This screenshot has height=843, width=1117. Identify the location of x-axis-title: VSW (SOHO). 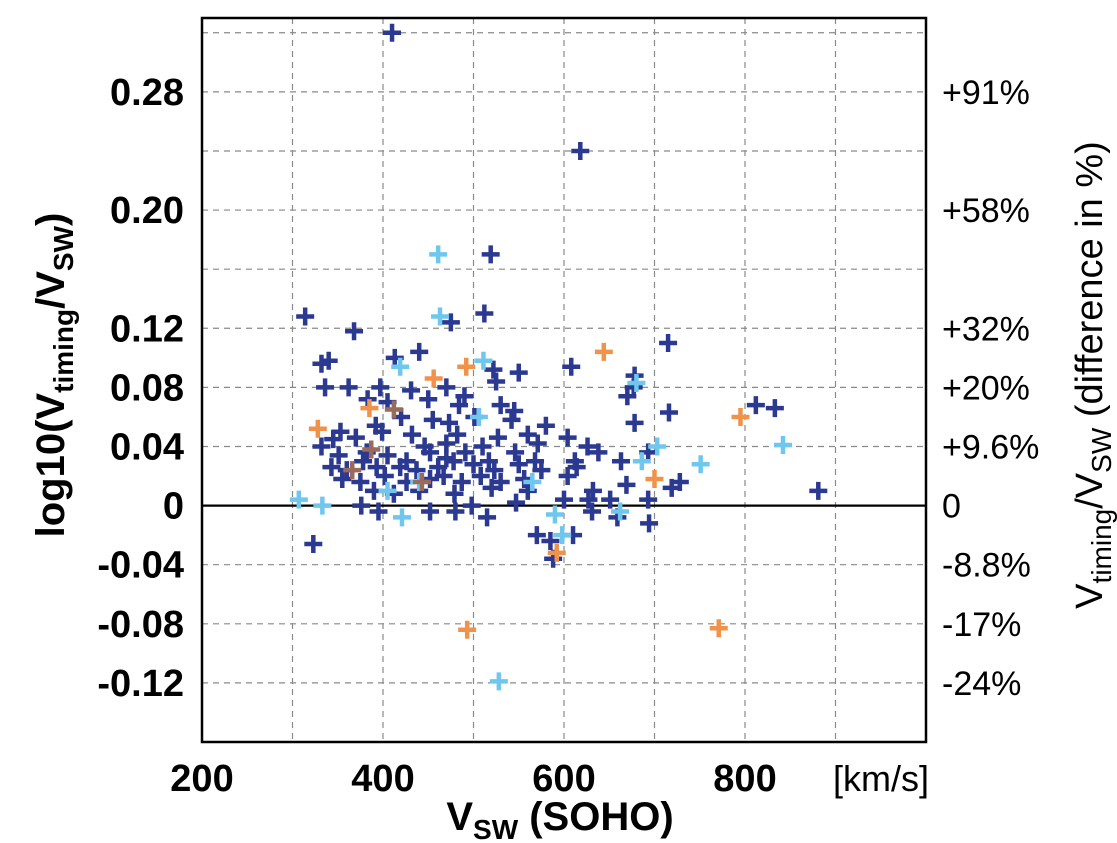
(559, 819).